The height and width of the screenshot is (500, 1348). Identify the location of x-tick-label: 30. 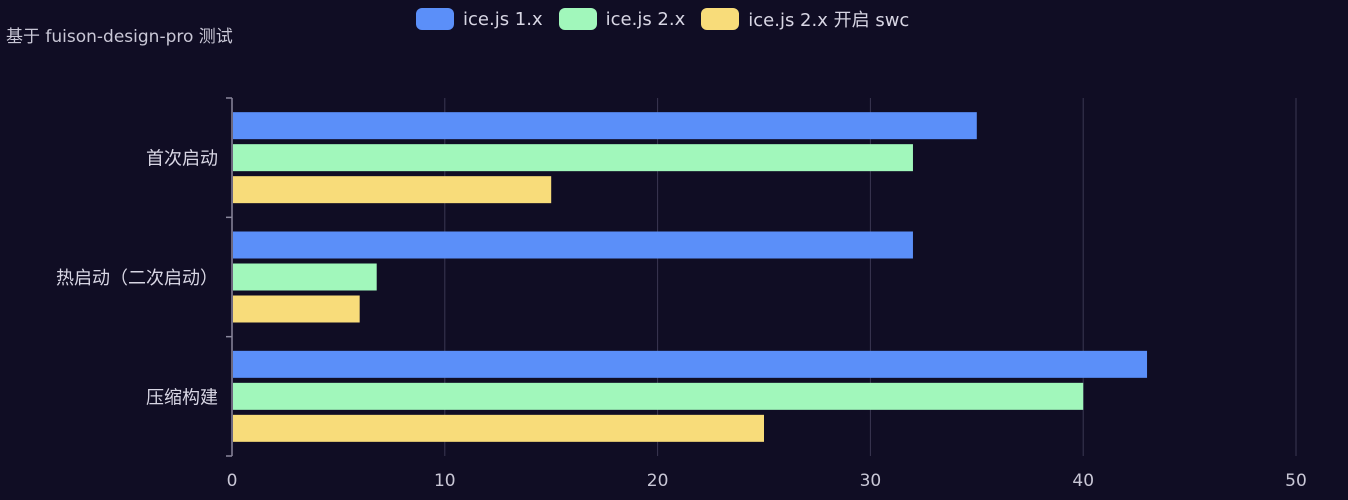
(871, 481).